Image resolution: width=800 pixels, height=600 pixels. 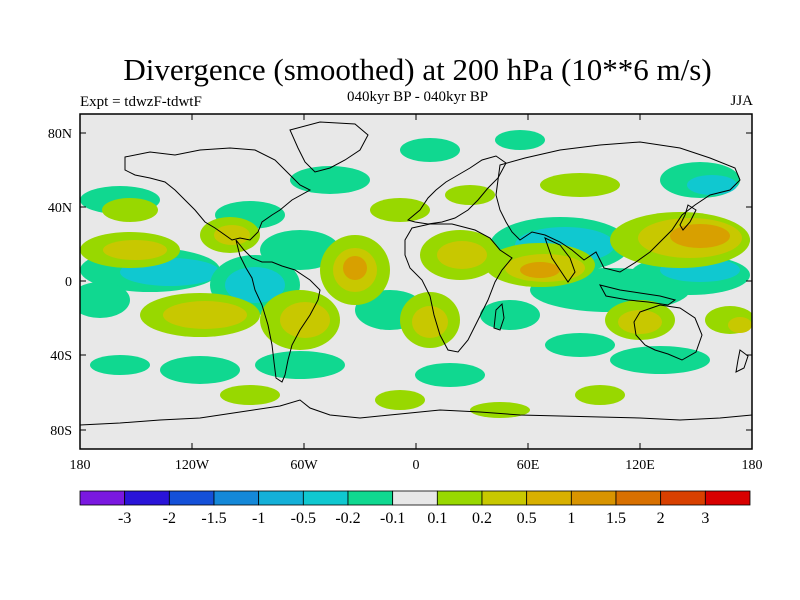 I want to click on colorbar-label: 0.5, so click(x=527, y=518).